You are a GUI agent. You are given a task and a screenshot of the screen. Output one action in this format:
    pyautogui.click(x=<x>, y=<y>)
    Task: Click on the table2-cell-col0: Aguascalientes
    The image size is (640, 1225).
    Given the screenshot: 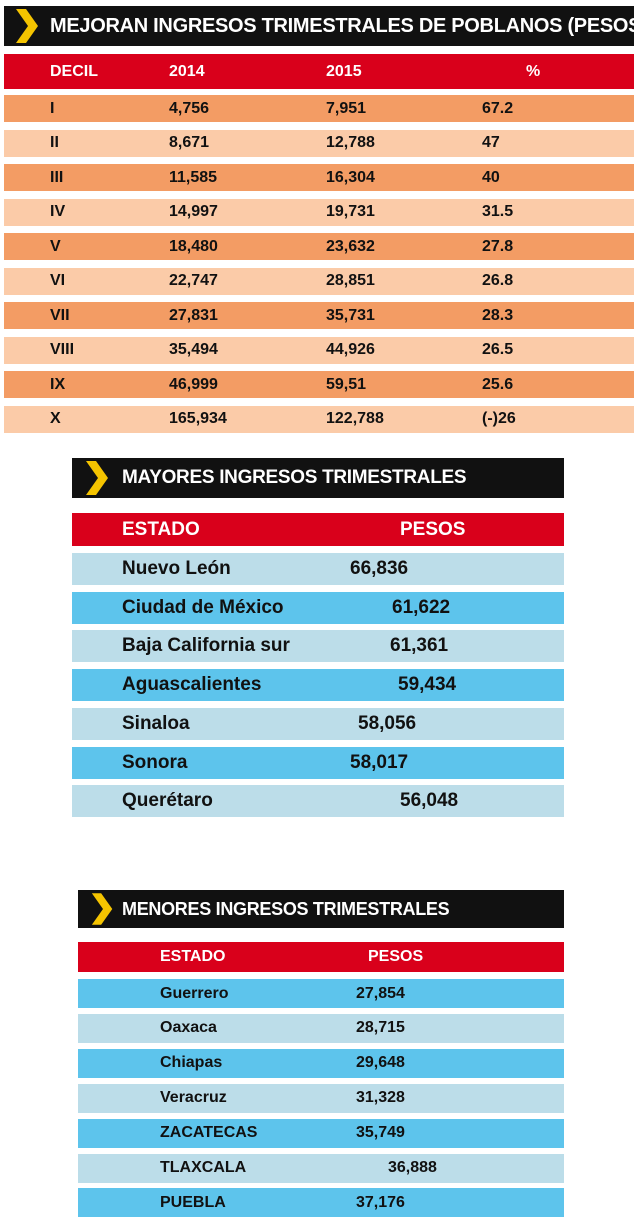 What is the action you would take?
    pyautogui.click(x=192, y=685)
    